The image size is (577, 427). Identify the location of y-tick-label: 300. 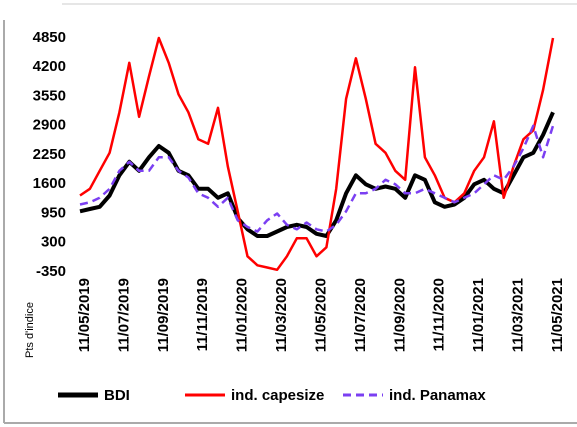
(53, 242).